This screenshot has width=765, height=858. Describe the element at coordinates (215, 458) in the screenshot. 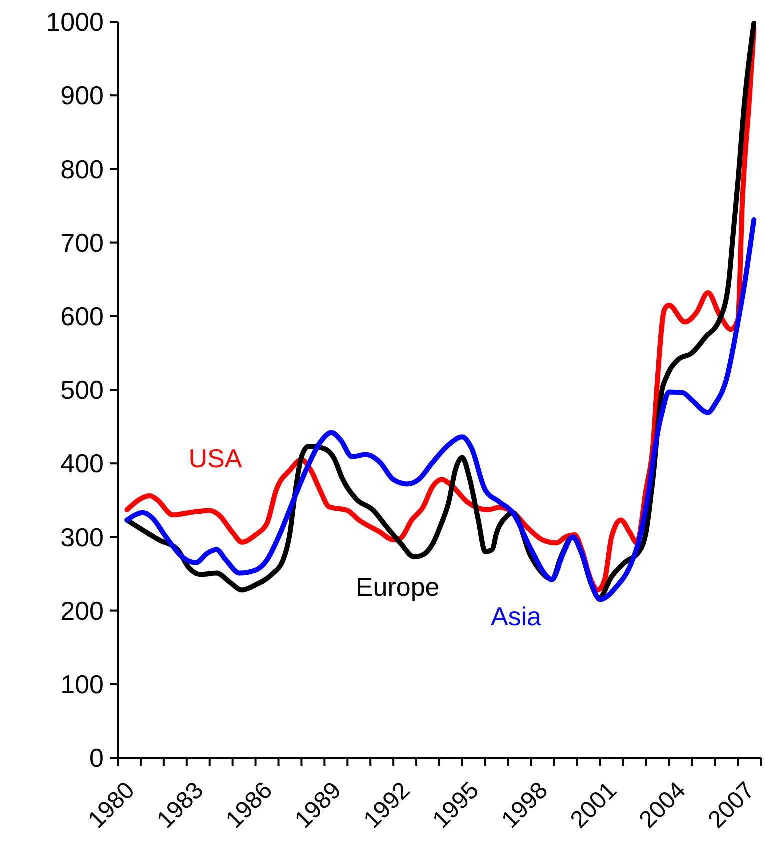

I see `series-label: USA` at that location.